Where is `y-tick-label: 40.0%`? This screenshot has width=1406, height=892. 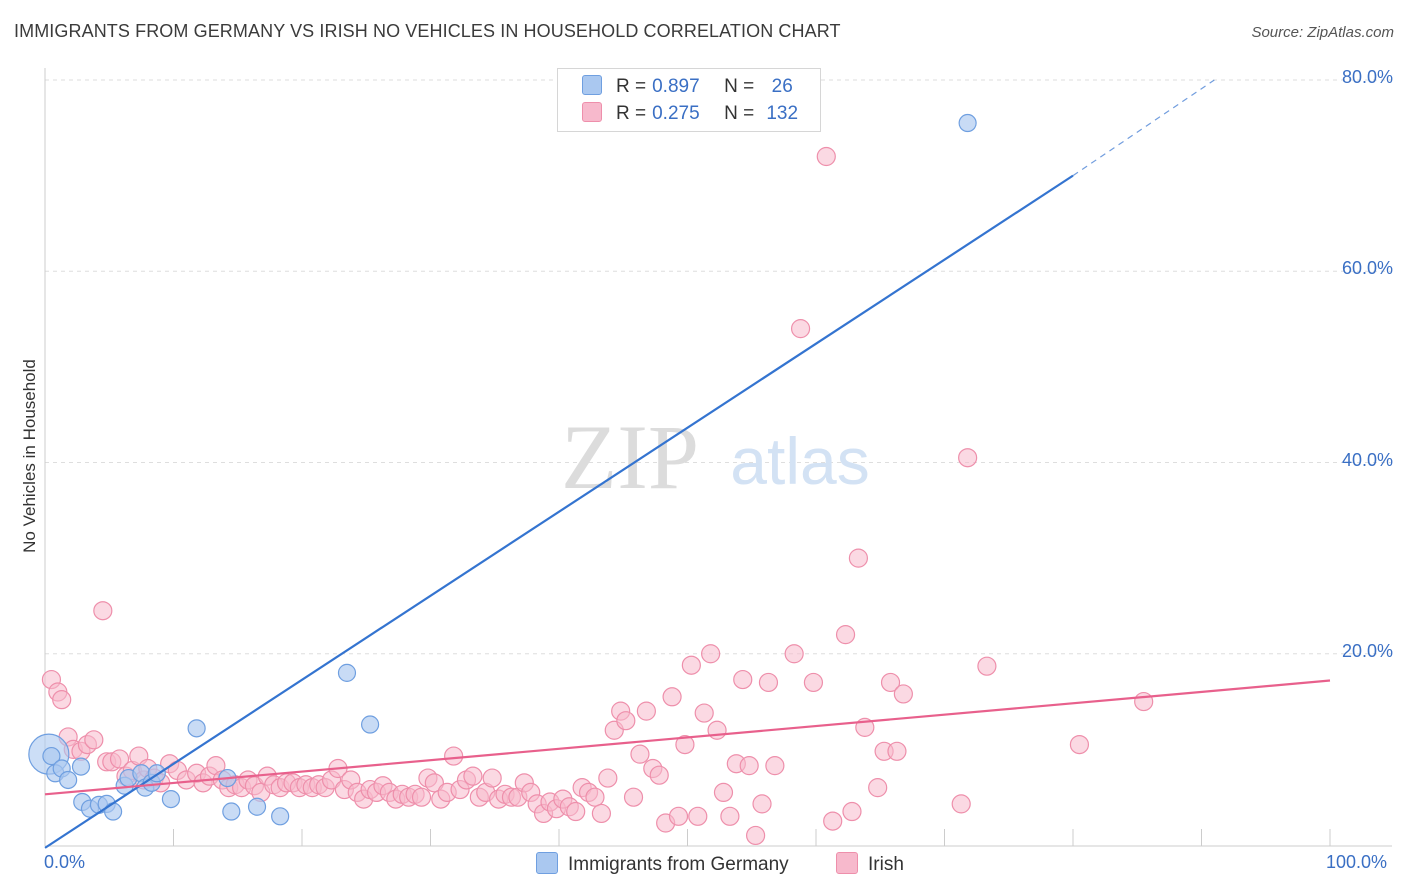
y-tick-label: 40.0% is located at coordinates (1367, 459).